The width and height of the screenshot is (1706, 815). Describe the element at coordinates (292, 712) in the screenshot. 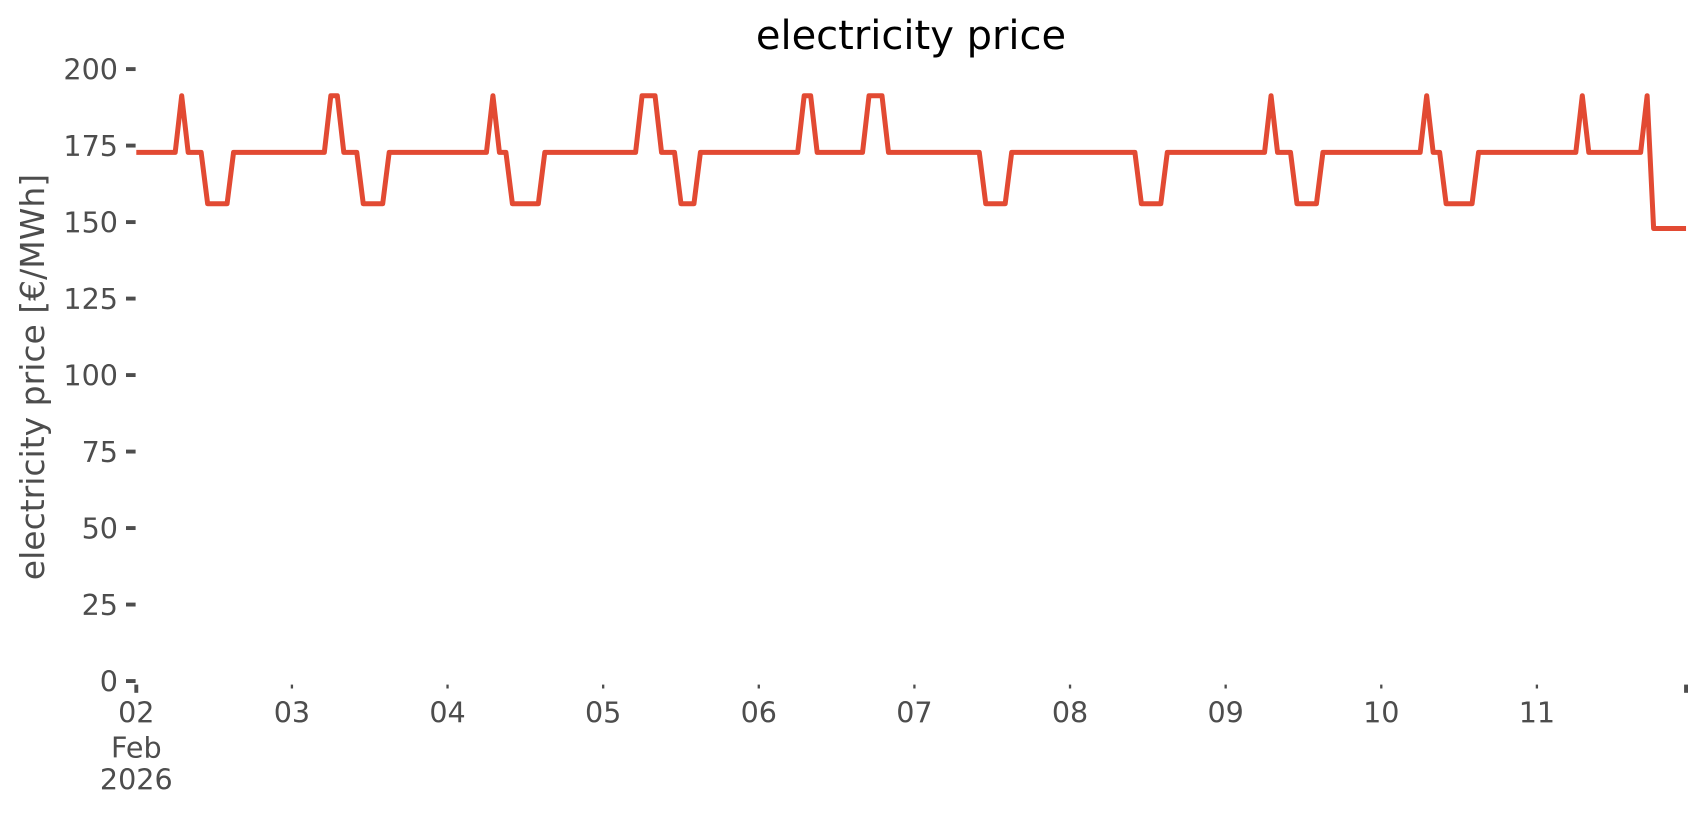

I see `x-tick-label: 03` at that location.